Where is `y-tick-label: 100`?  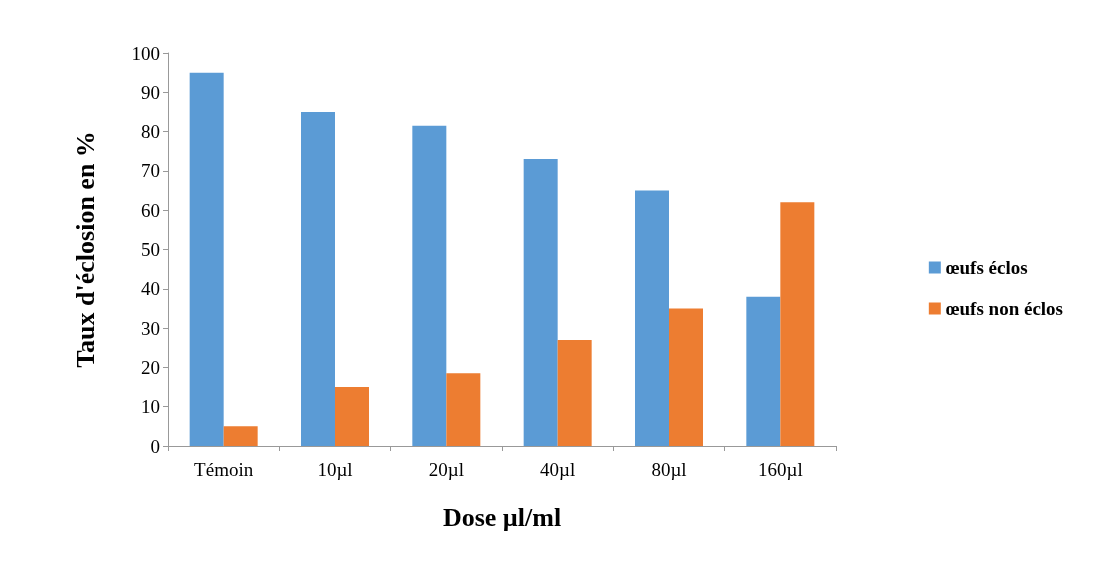
y-tick-label: 100 is located at coordinates (145, 53).